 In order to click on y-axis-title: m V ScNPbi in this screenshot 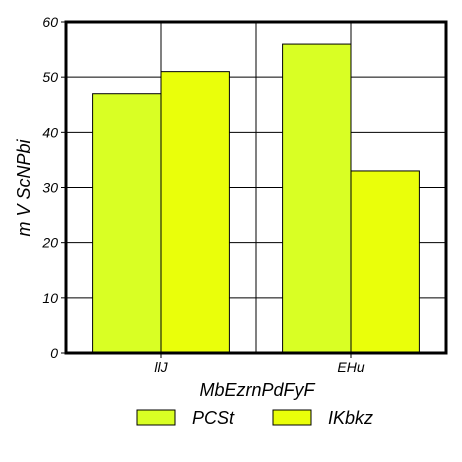, I will do `click(24, 187)`.